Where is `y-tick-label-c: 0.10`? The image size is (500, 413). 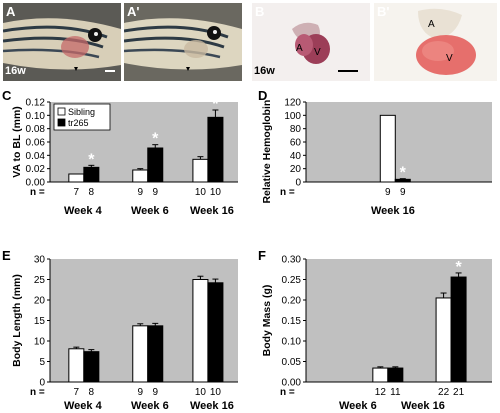 y-tick-label-c: 0.10 is located at coordinates (36, 116).